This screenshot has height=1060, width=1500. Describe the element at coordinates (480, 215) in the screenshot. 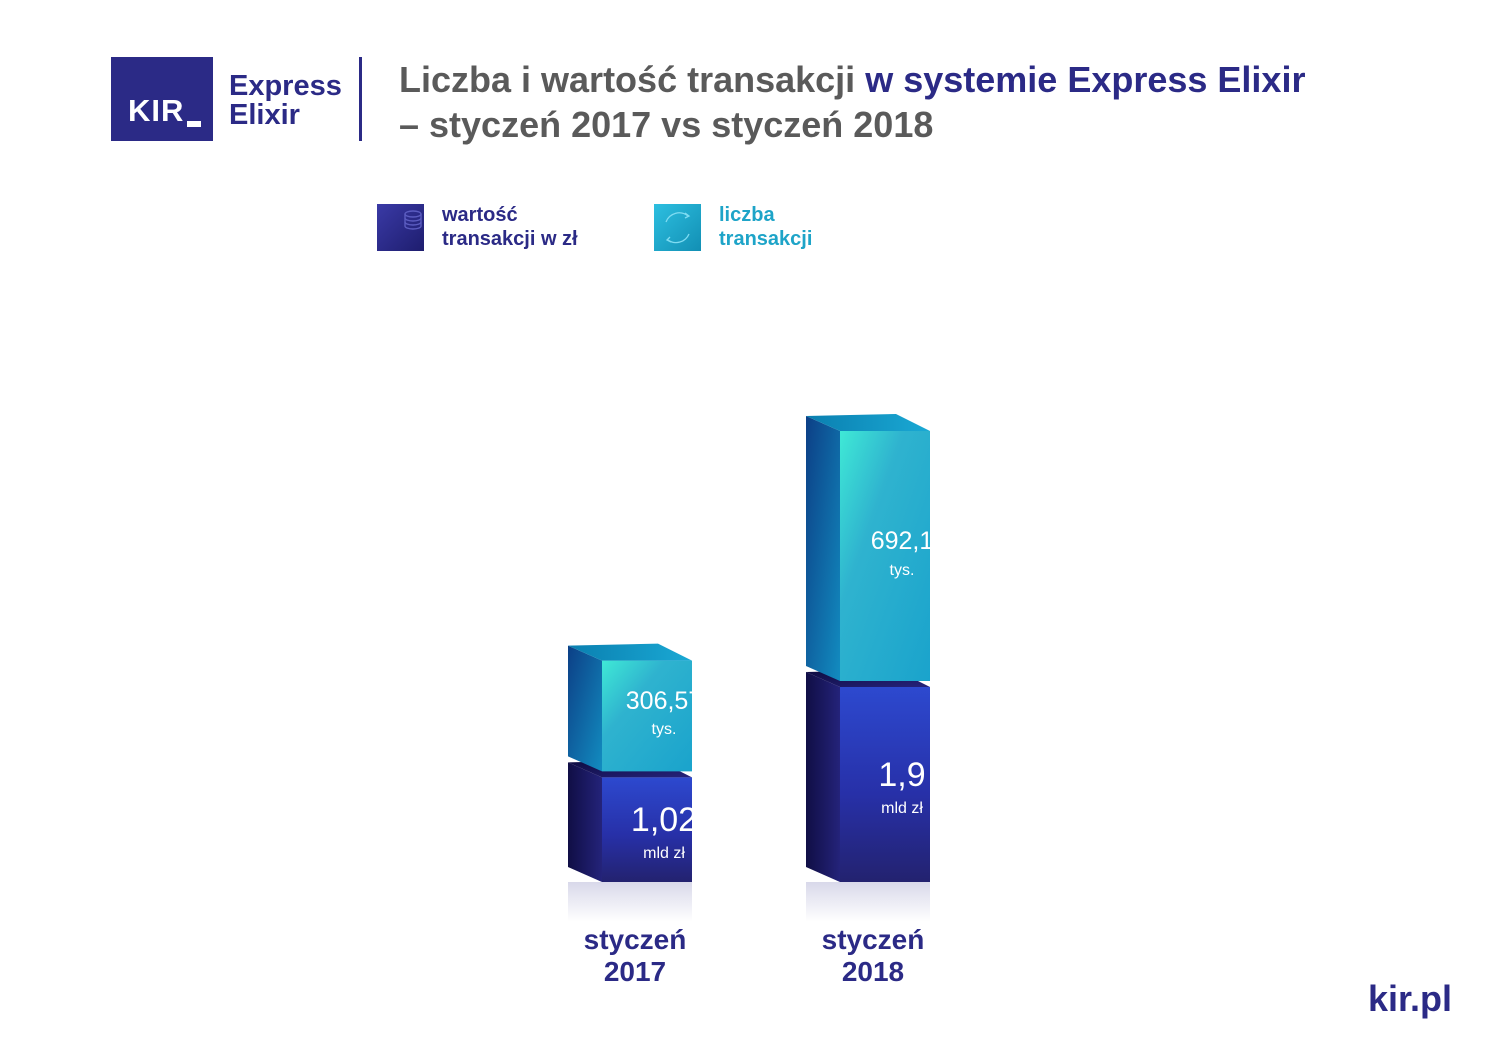

I see `legend-value-line1: wartość` at that location.